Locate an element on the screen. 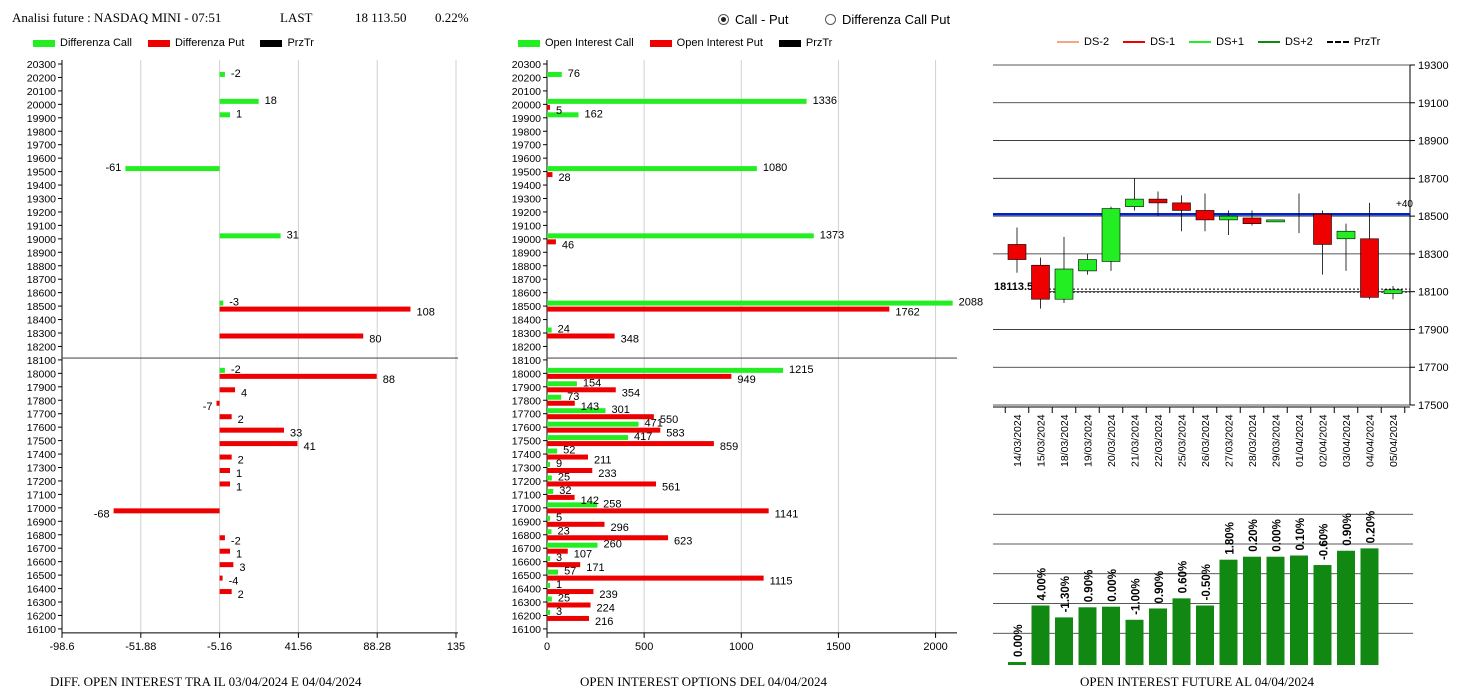  data-label: 1215 is located at coordinates (801, 370).